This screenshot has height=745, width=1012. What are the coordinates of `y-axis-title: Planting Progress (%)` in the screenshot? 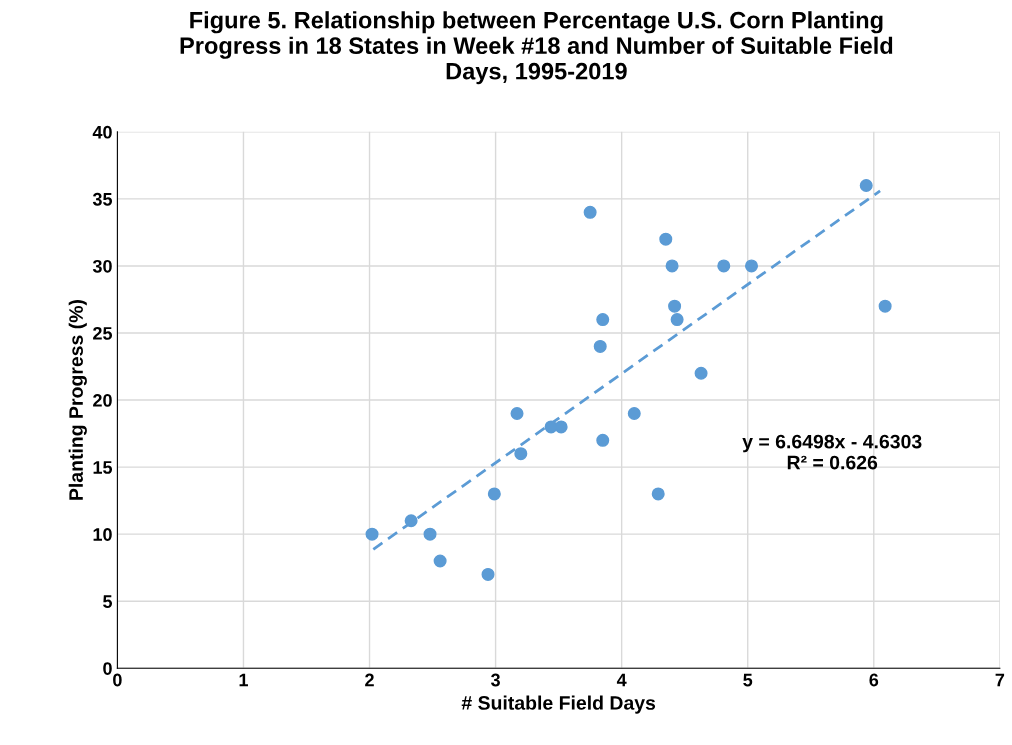 It's located at (77, 400).